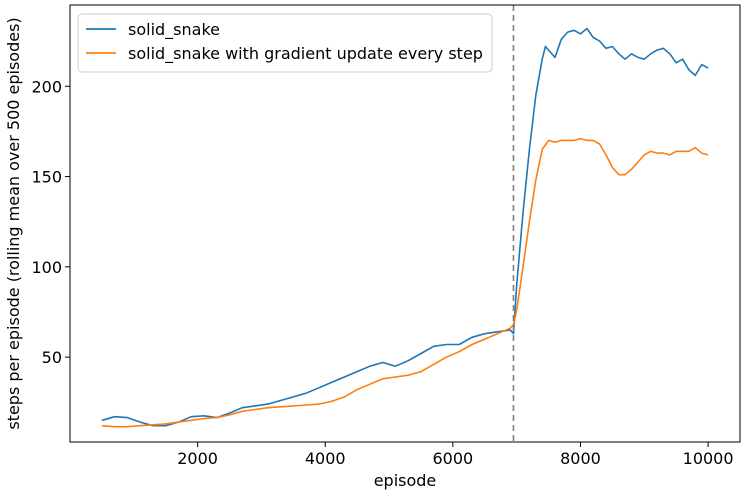  I want to click on y-tick-label: 150, so click(46, 177).